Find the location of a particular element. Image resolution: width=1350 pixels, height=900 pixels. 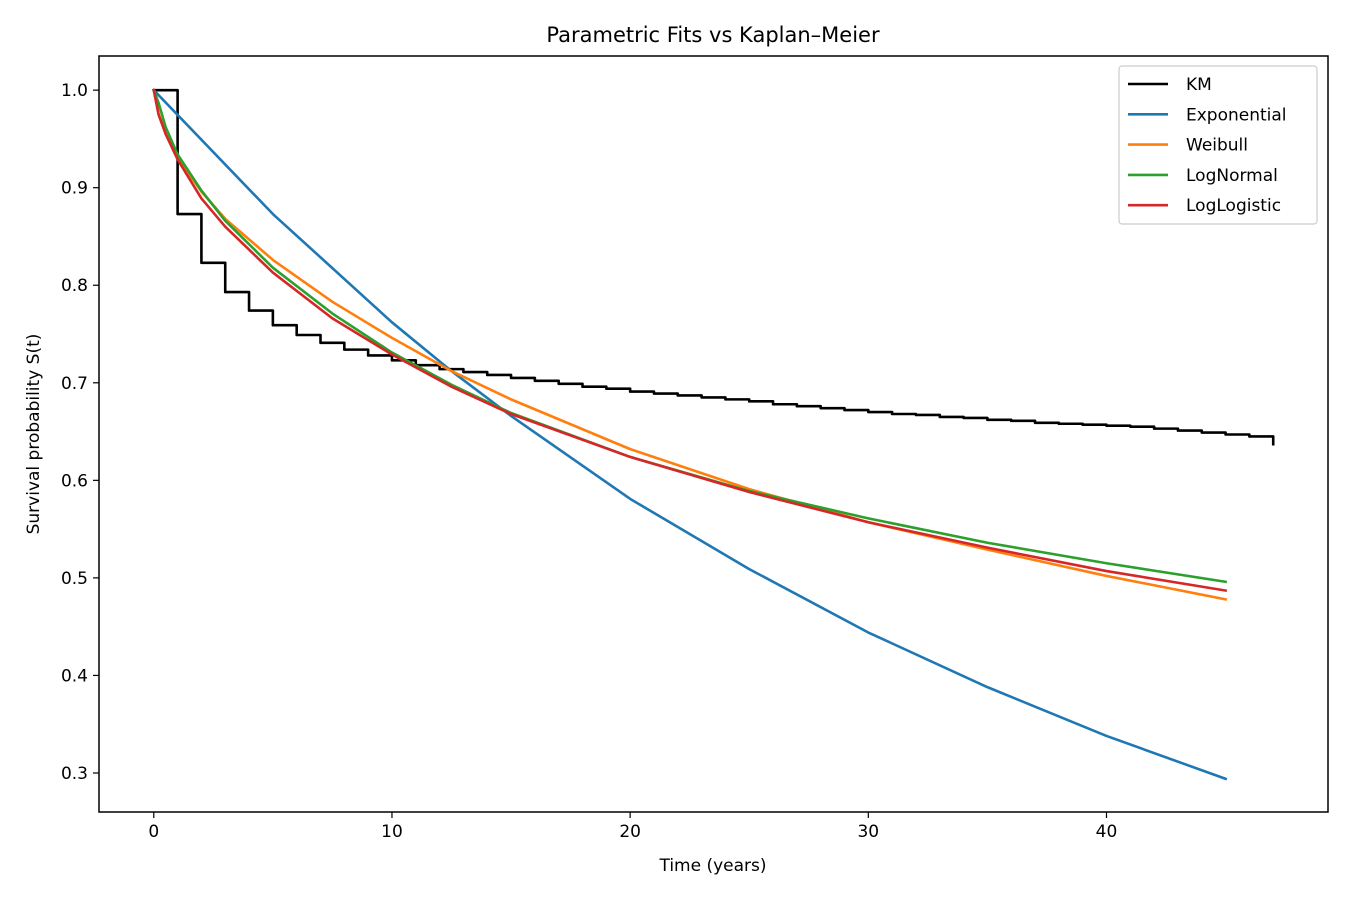

legend-label-exponential: Exponential is located at coordinates (1236, 115).